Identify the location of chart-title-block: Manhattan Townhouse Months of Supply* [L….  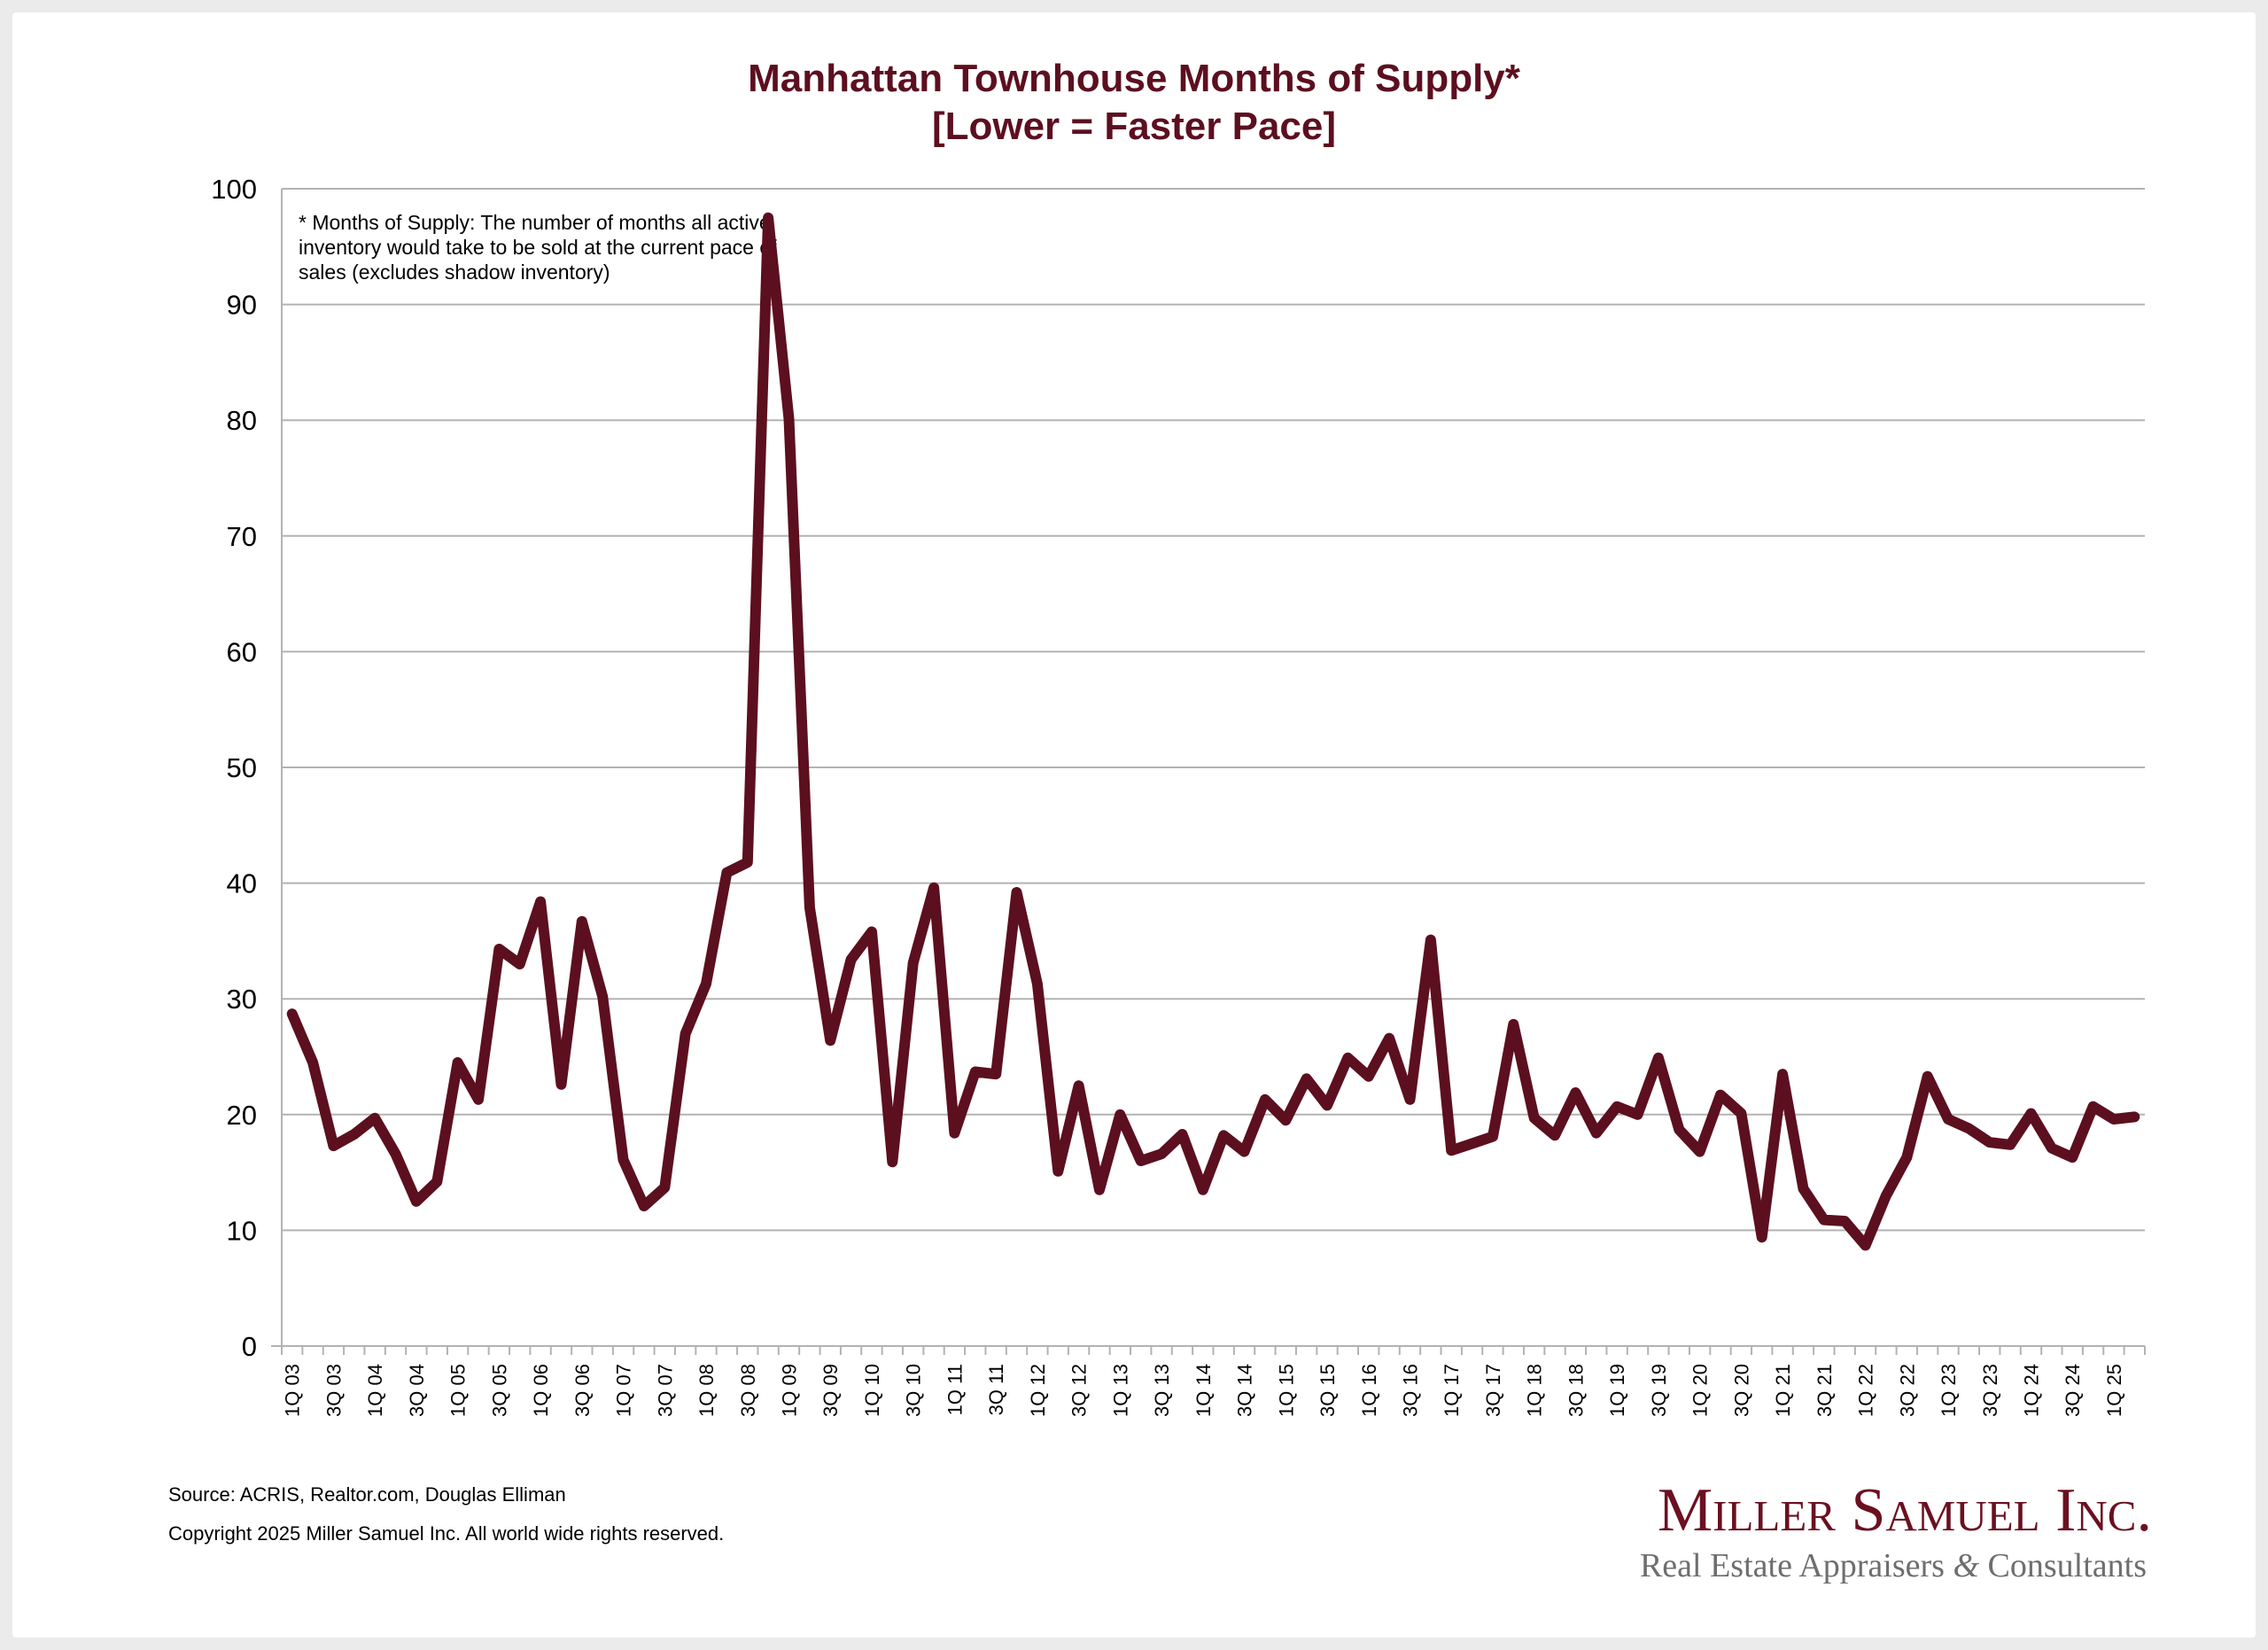
(1134, 103).